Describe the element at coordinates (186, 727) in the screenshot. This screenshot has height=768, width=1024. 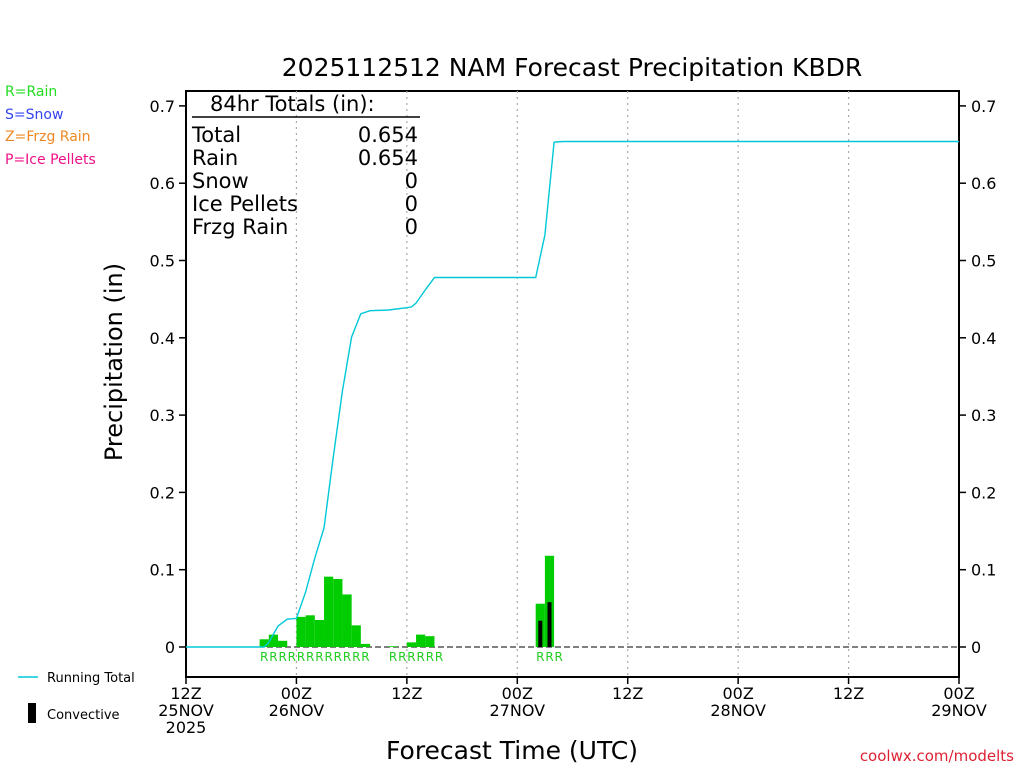
I see `x-tick-label: 2025` at that location.